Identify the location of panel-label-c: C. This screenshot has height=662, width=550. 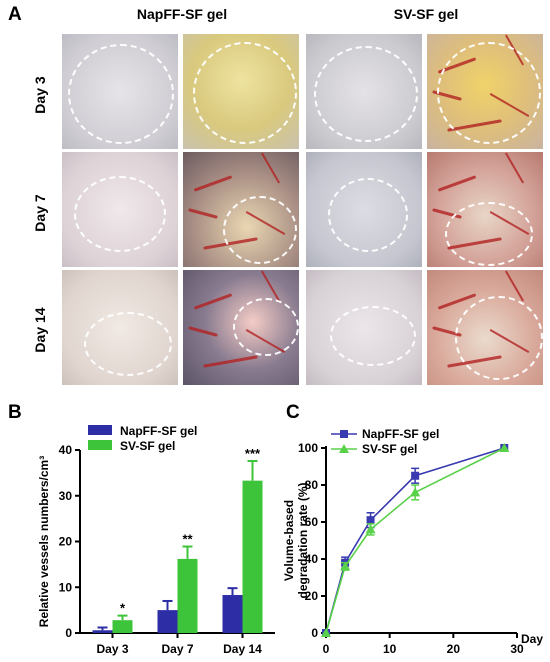
(293, 412).